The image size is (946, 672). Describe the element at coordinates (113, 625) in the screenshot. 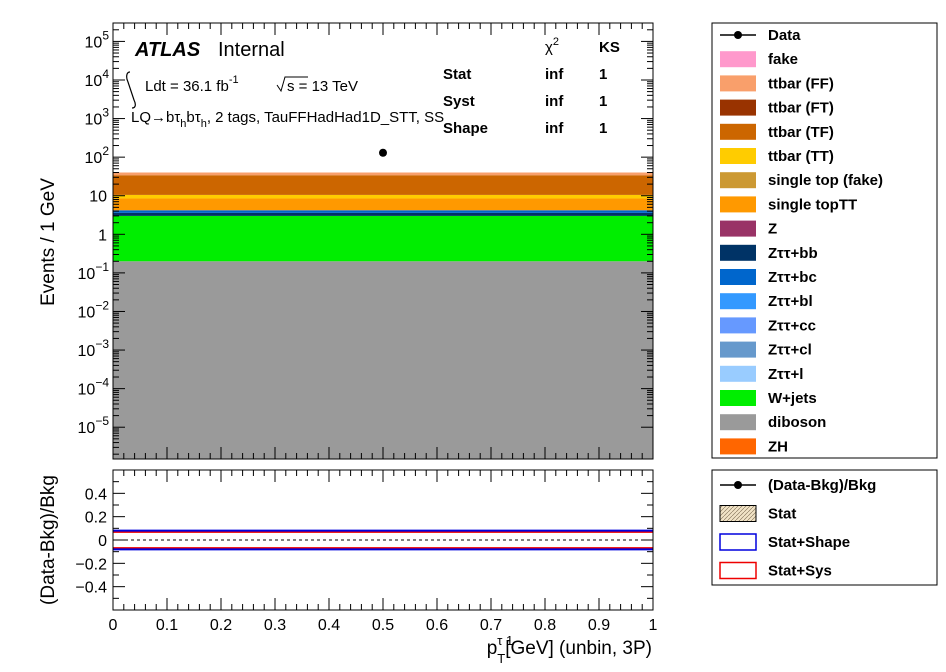

I see `x-tick-label: 0` at that location.